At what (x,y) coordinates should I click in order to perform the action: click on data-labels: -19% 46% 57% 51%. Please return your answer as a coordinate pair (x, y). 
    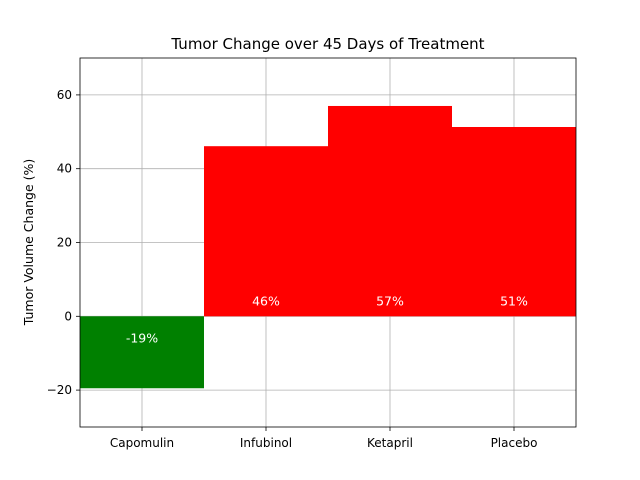
    Looking at the image, I should click on (327, 319).